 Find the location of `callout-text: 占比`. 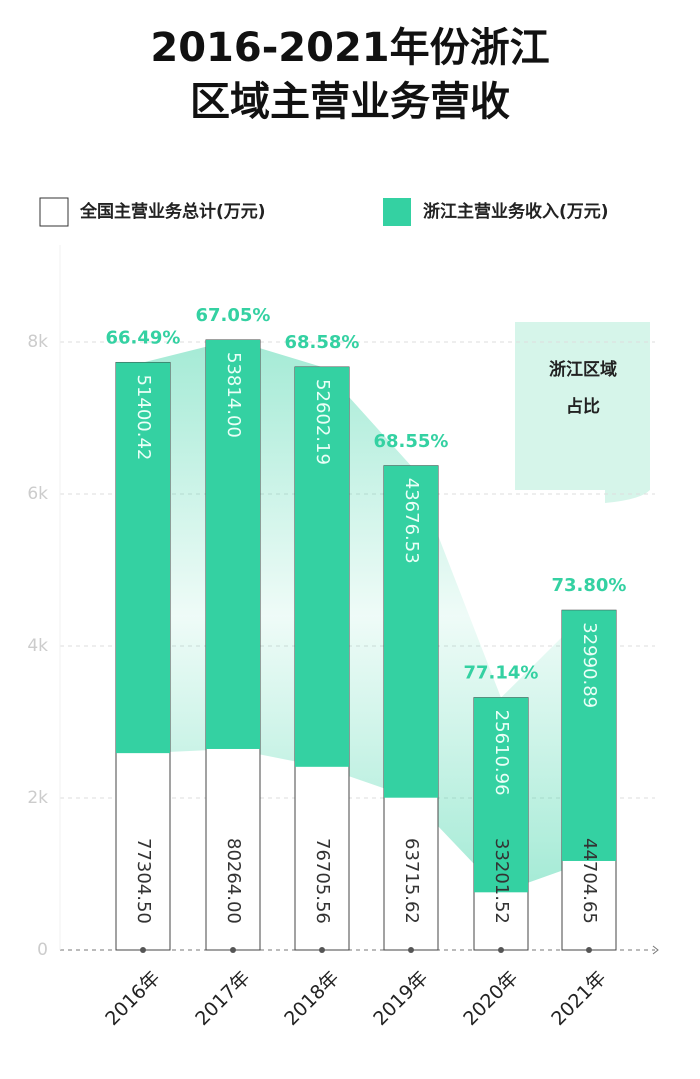

callout-text: 占比 is located at coordinates (583, 406).